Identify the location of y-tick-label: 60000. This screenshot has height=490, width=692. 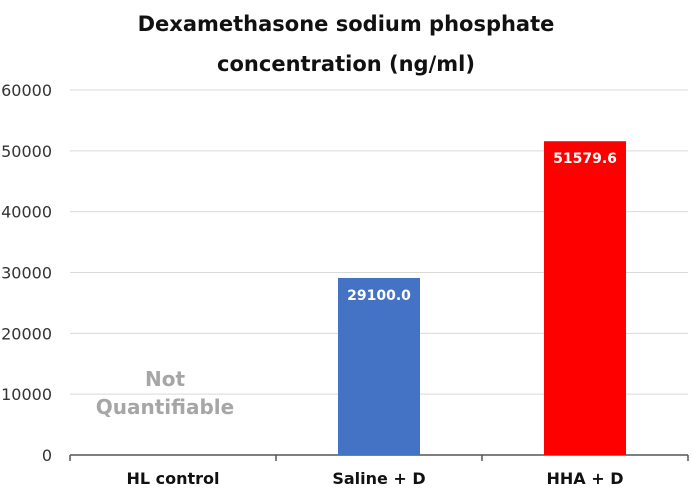
(26, 90).